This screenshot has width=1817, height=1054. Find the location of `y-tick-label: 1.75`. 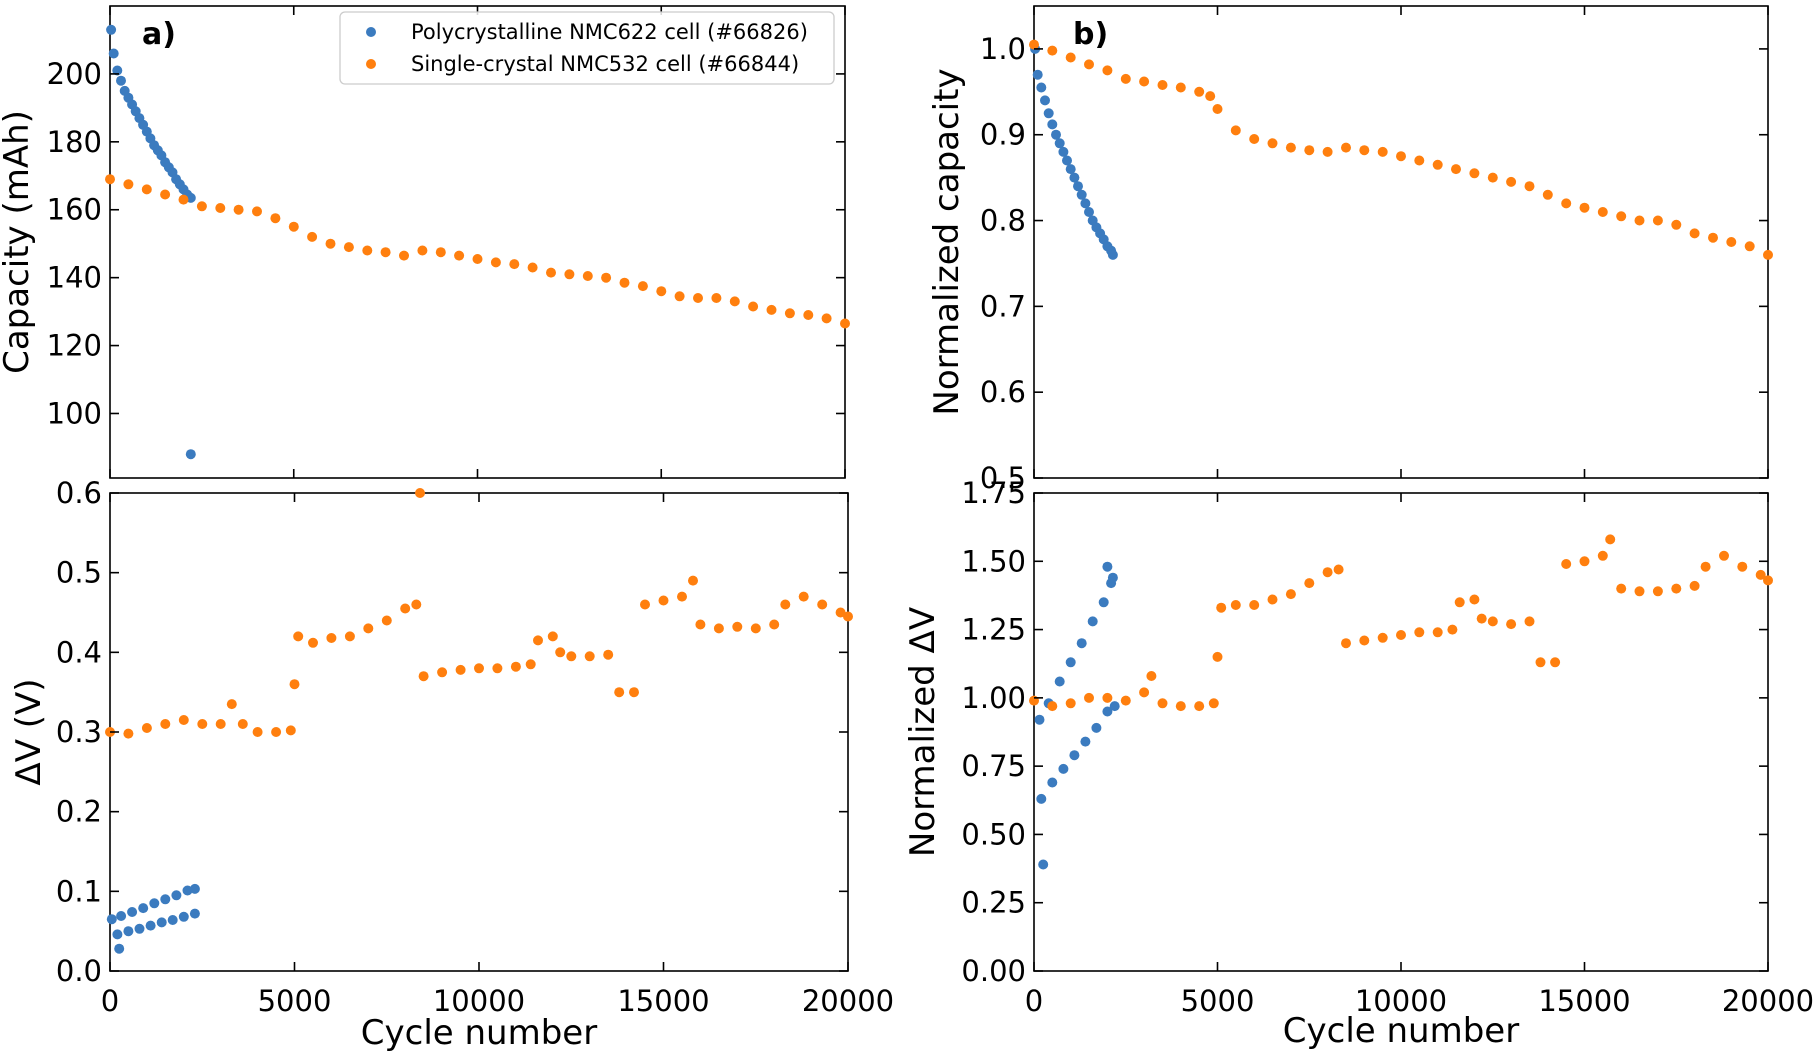

y-tick-label: 1.75 is located at coordinates (993, 493).